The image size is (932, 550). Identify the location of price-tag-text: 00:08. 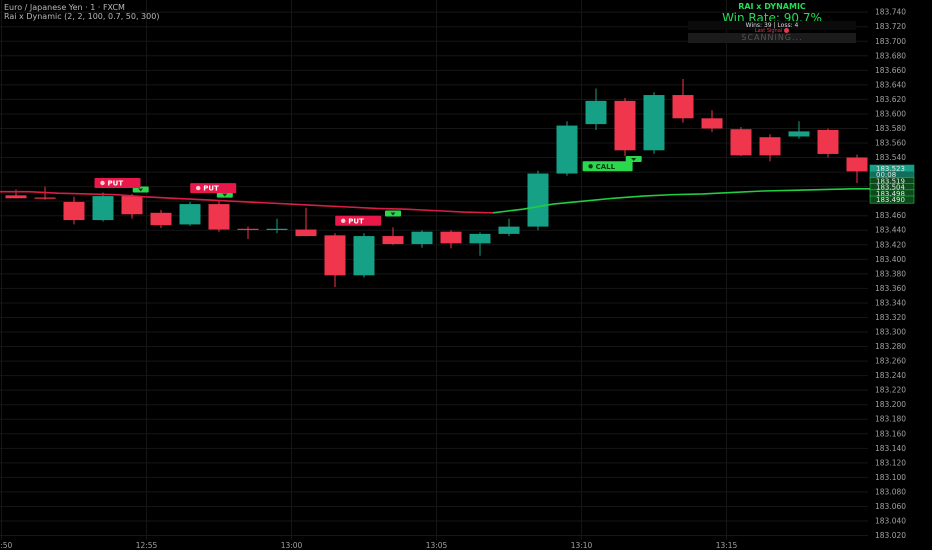
(886, 175).